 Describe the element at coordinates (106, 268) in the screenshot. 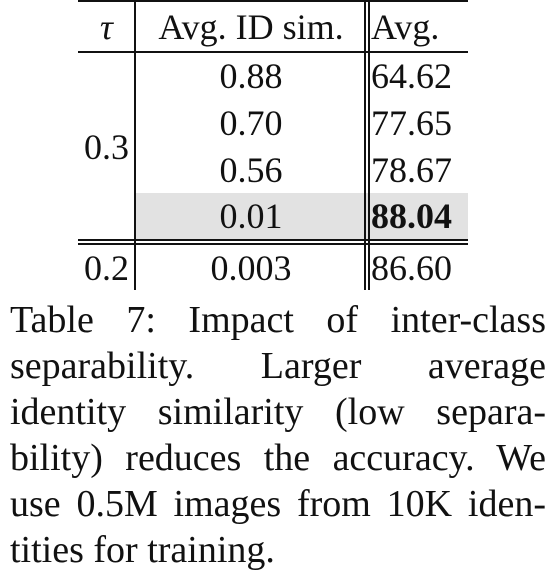

I see `group-label: 0.2` at that location.